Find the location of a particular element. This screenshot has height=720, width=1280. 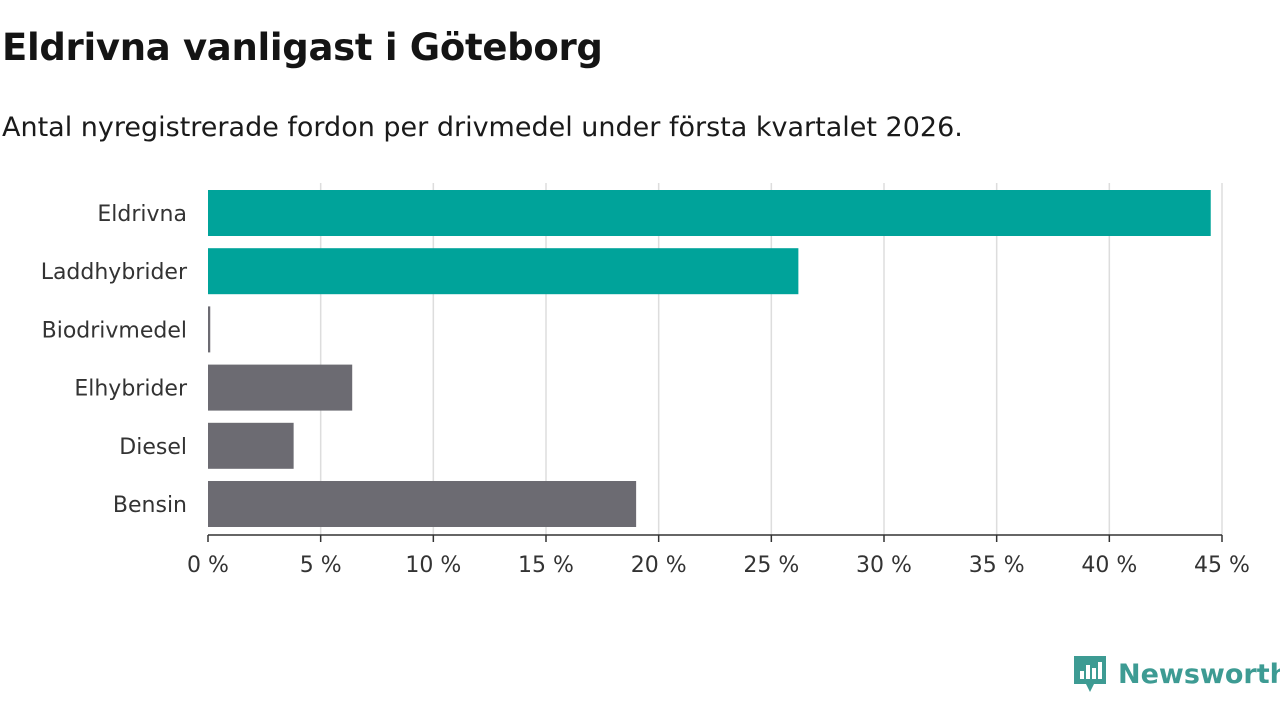

bar-elhybrider is located at coordinates (280, 387).